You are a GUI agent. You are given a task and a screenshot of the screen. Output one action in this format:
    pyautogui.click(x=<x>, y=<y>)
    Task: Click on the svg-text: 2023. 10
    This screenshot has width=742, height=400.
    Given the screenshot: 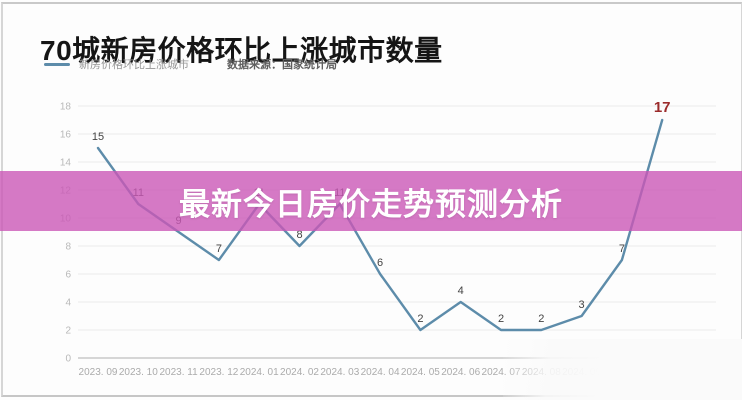 What is the action you would take?
    pyautogui.click(x=138, y=372)
    